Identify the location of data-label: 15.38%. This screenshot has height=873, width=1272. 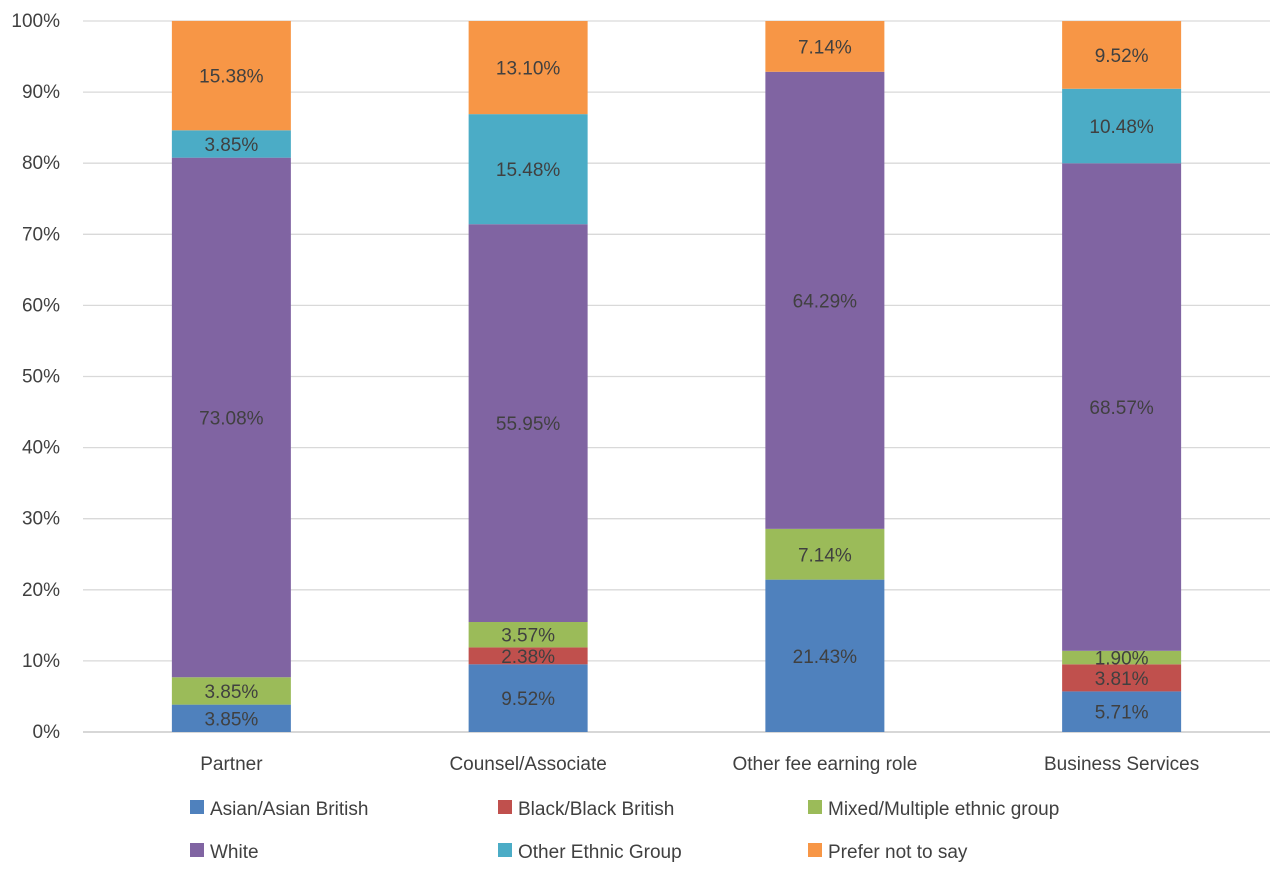
(231, 77).